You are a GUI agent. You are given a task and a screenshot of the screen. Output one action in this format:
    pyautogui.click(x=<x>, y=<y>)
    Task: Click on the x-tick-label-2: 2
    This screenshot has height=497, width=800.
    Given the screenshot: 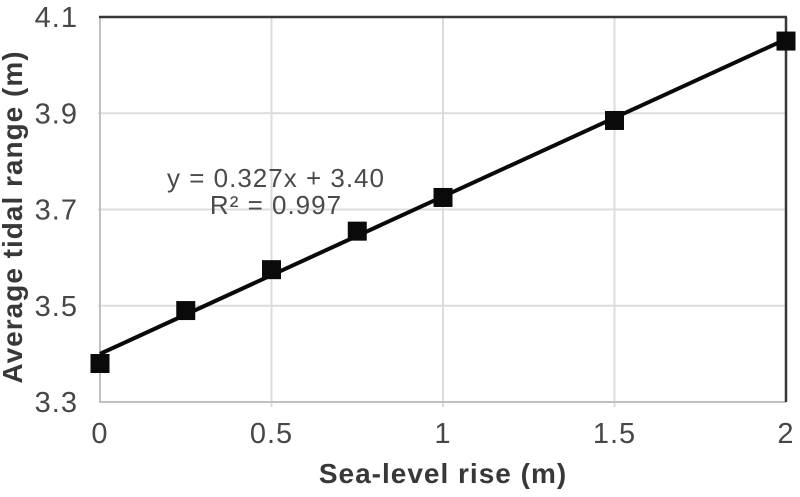 What is the action you would take?
    pyautogui.click(x=785, y=434)
    